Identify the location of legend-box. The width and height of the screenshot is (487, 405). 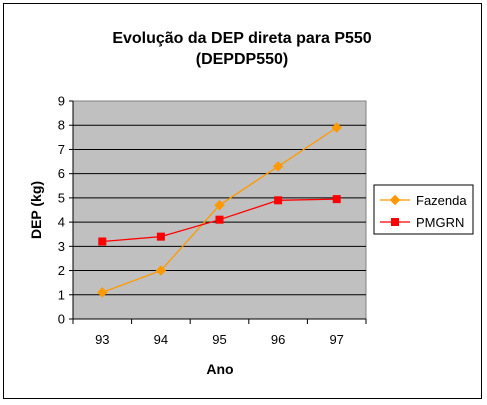
(423, 209).